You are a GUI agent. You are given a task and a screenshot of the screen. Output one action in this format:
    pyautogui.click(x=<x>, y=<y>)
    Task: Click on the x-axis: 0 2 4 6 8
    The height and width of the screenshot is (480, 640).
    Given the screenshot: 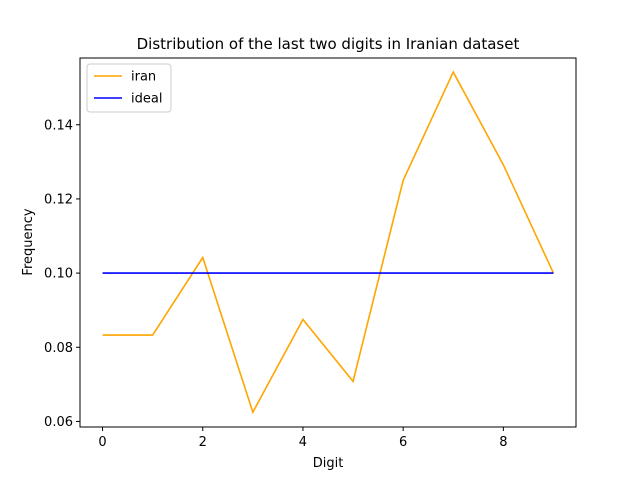 What is the action you would take?
    pyautogui.click(x=302, y=438)
    